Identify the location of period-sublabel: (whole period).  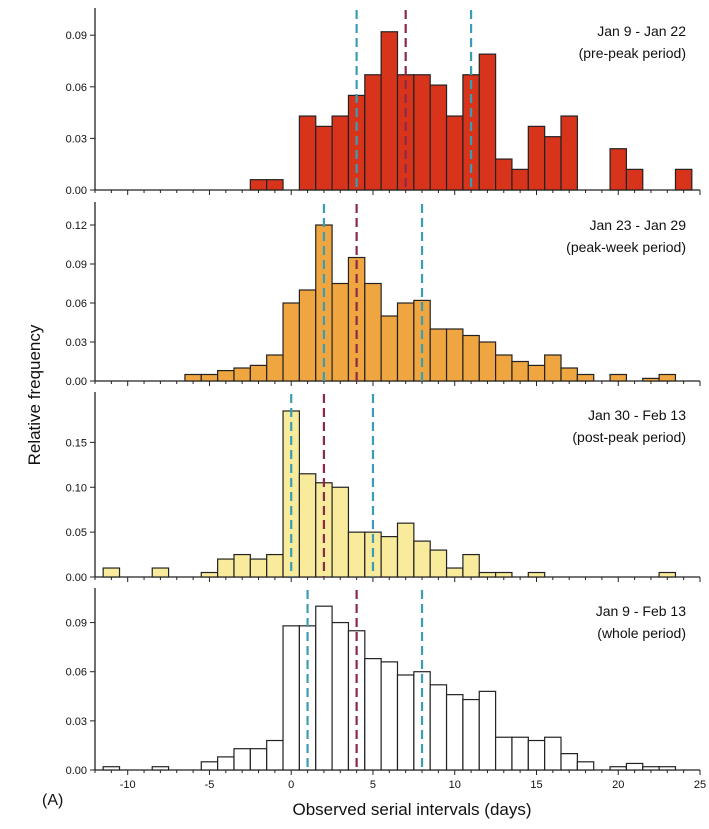
(641, 633).